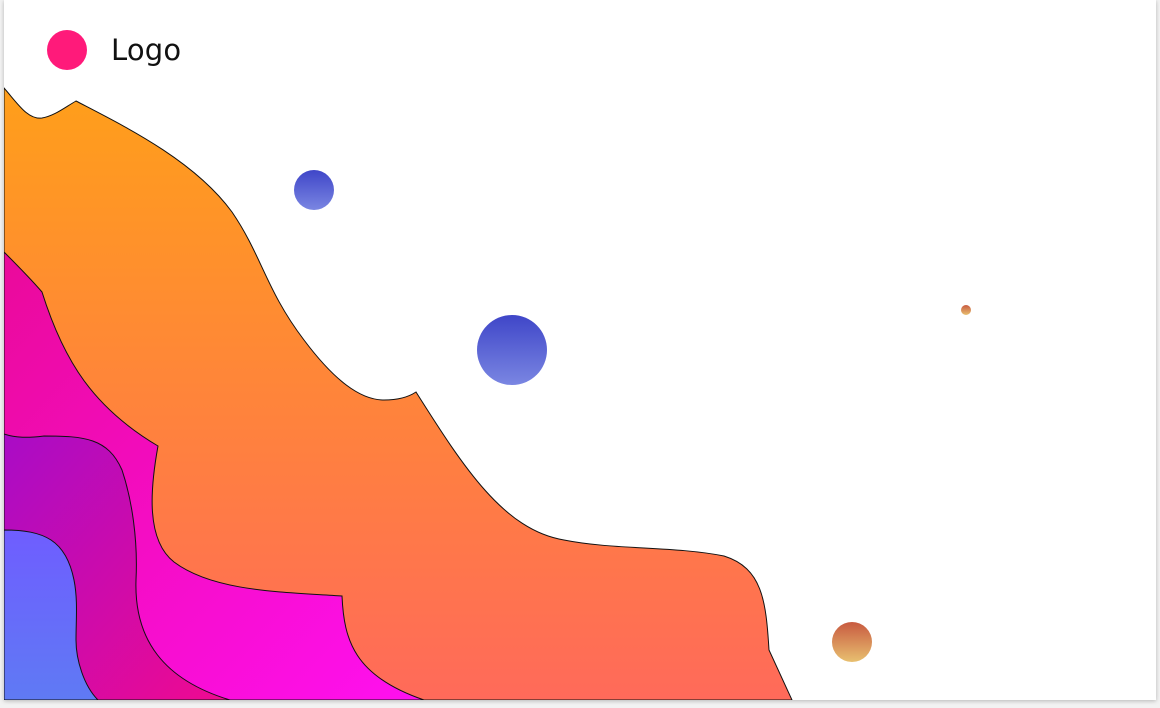 Image resolution: width=1160 pixels, height=708 pixels. What do you see at coordinates (146, 50) in the screenshot?
I see `logo-text: Logo` at bounding box center [146, 50].